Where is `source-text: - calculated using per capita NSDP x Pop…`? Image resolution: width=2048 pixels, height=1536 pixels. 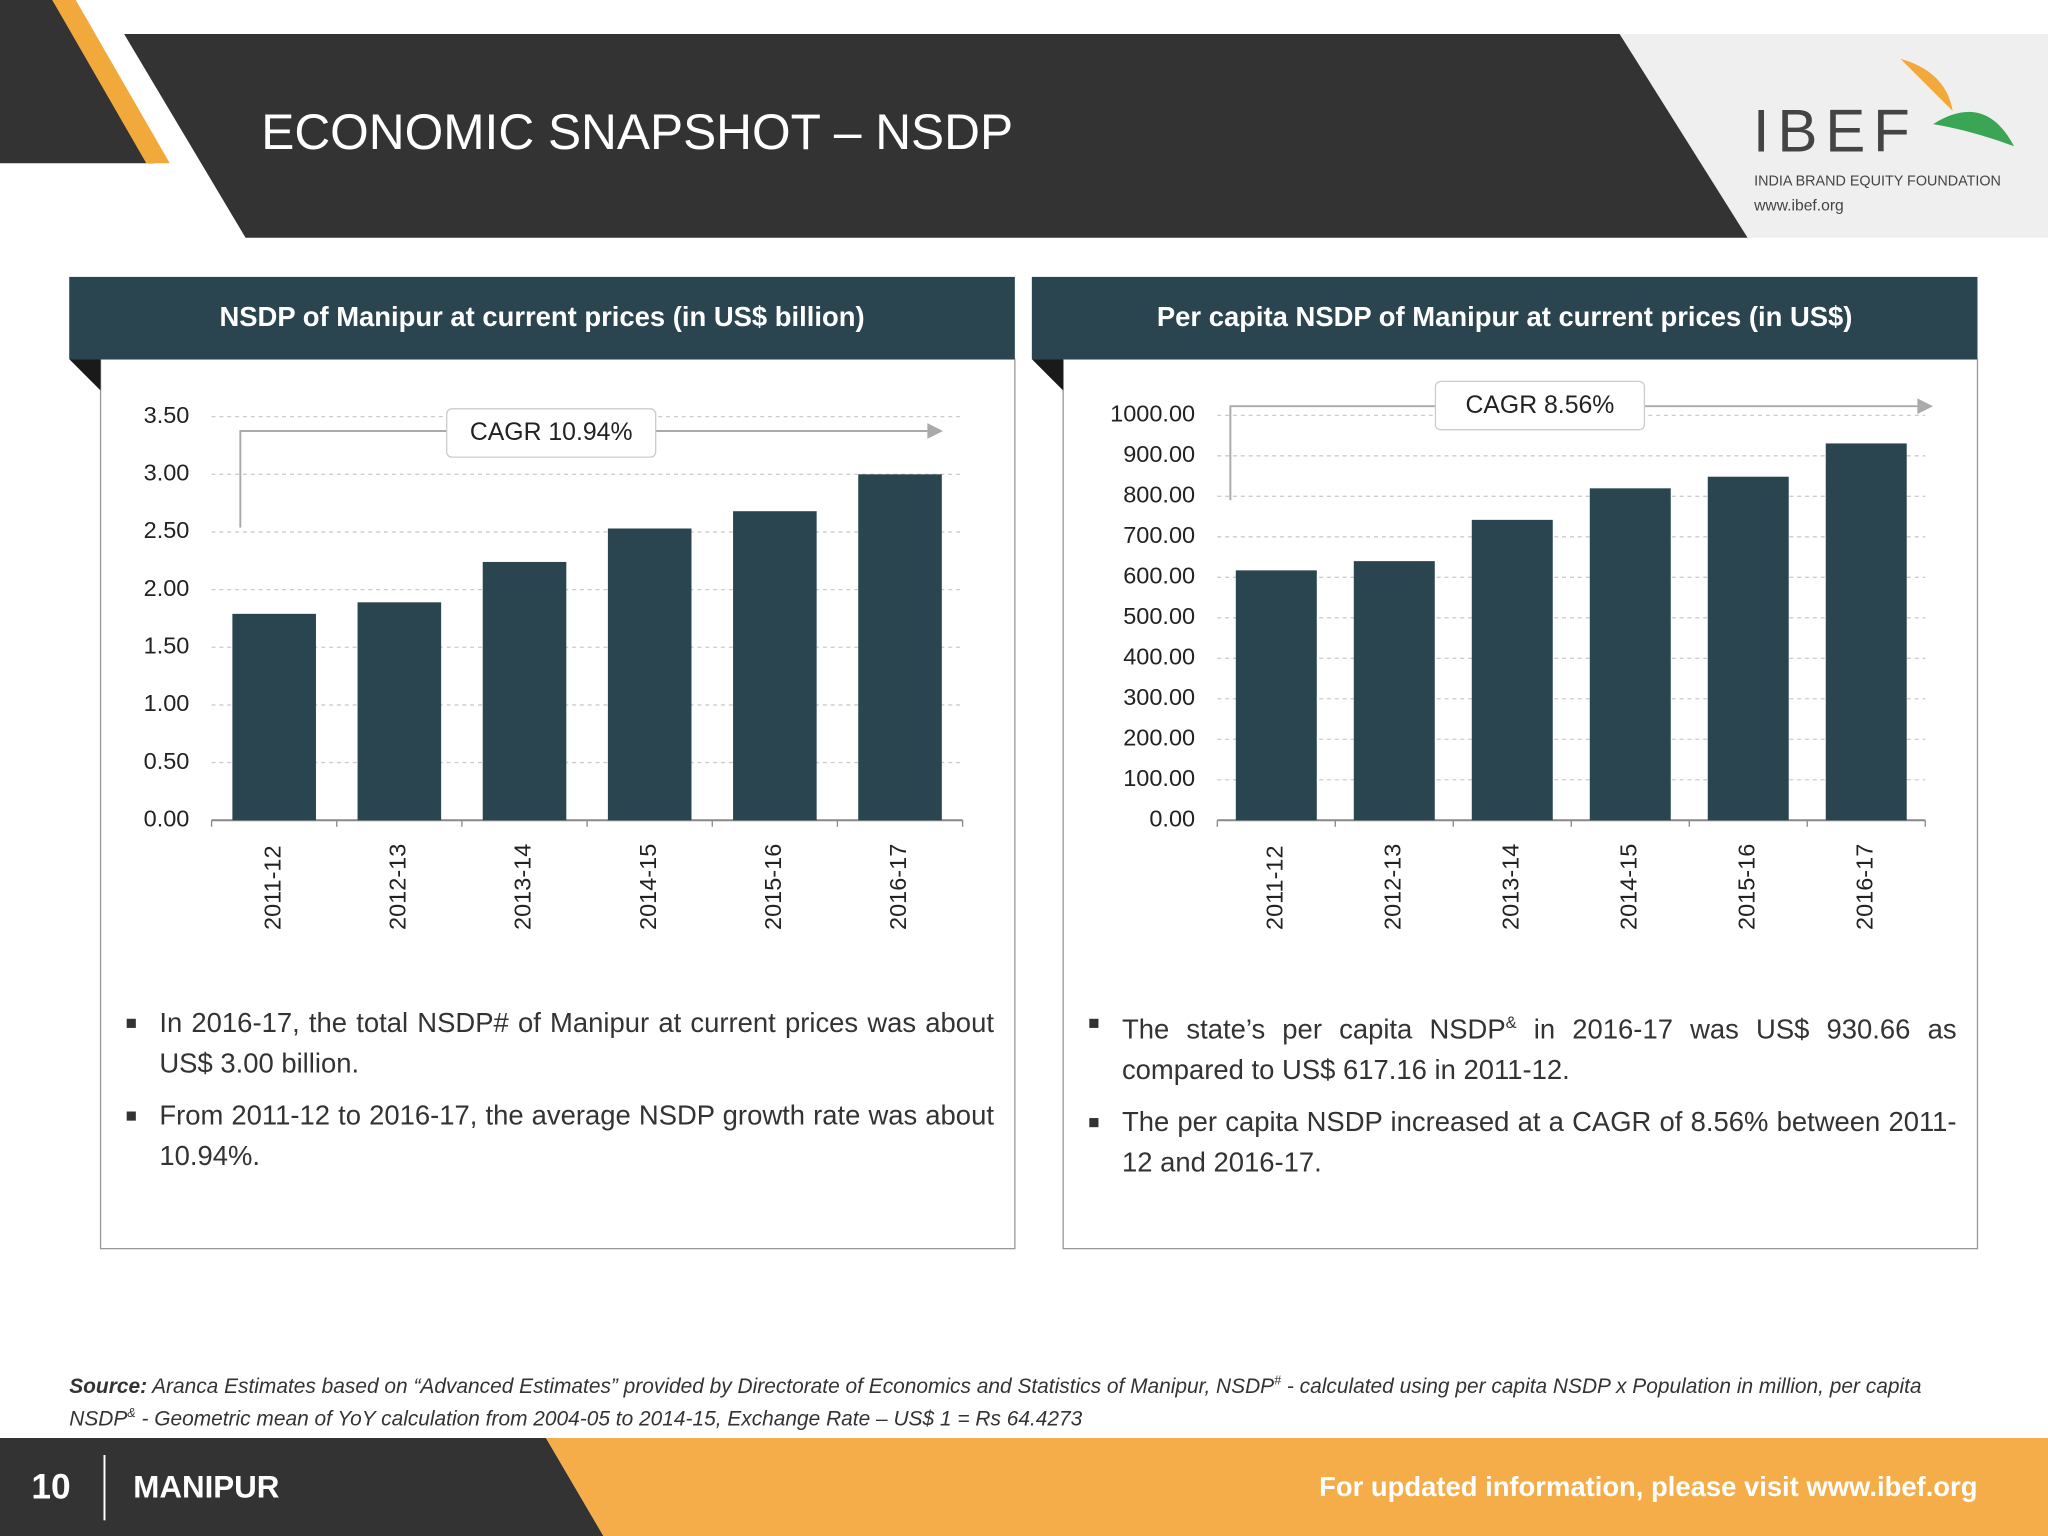
source-text: - calculated using per capita NSDP x Pop… is located at coordinates (995, 1403).